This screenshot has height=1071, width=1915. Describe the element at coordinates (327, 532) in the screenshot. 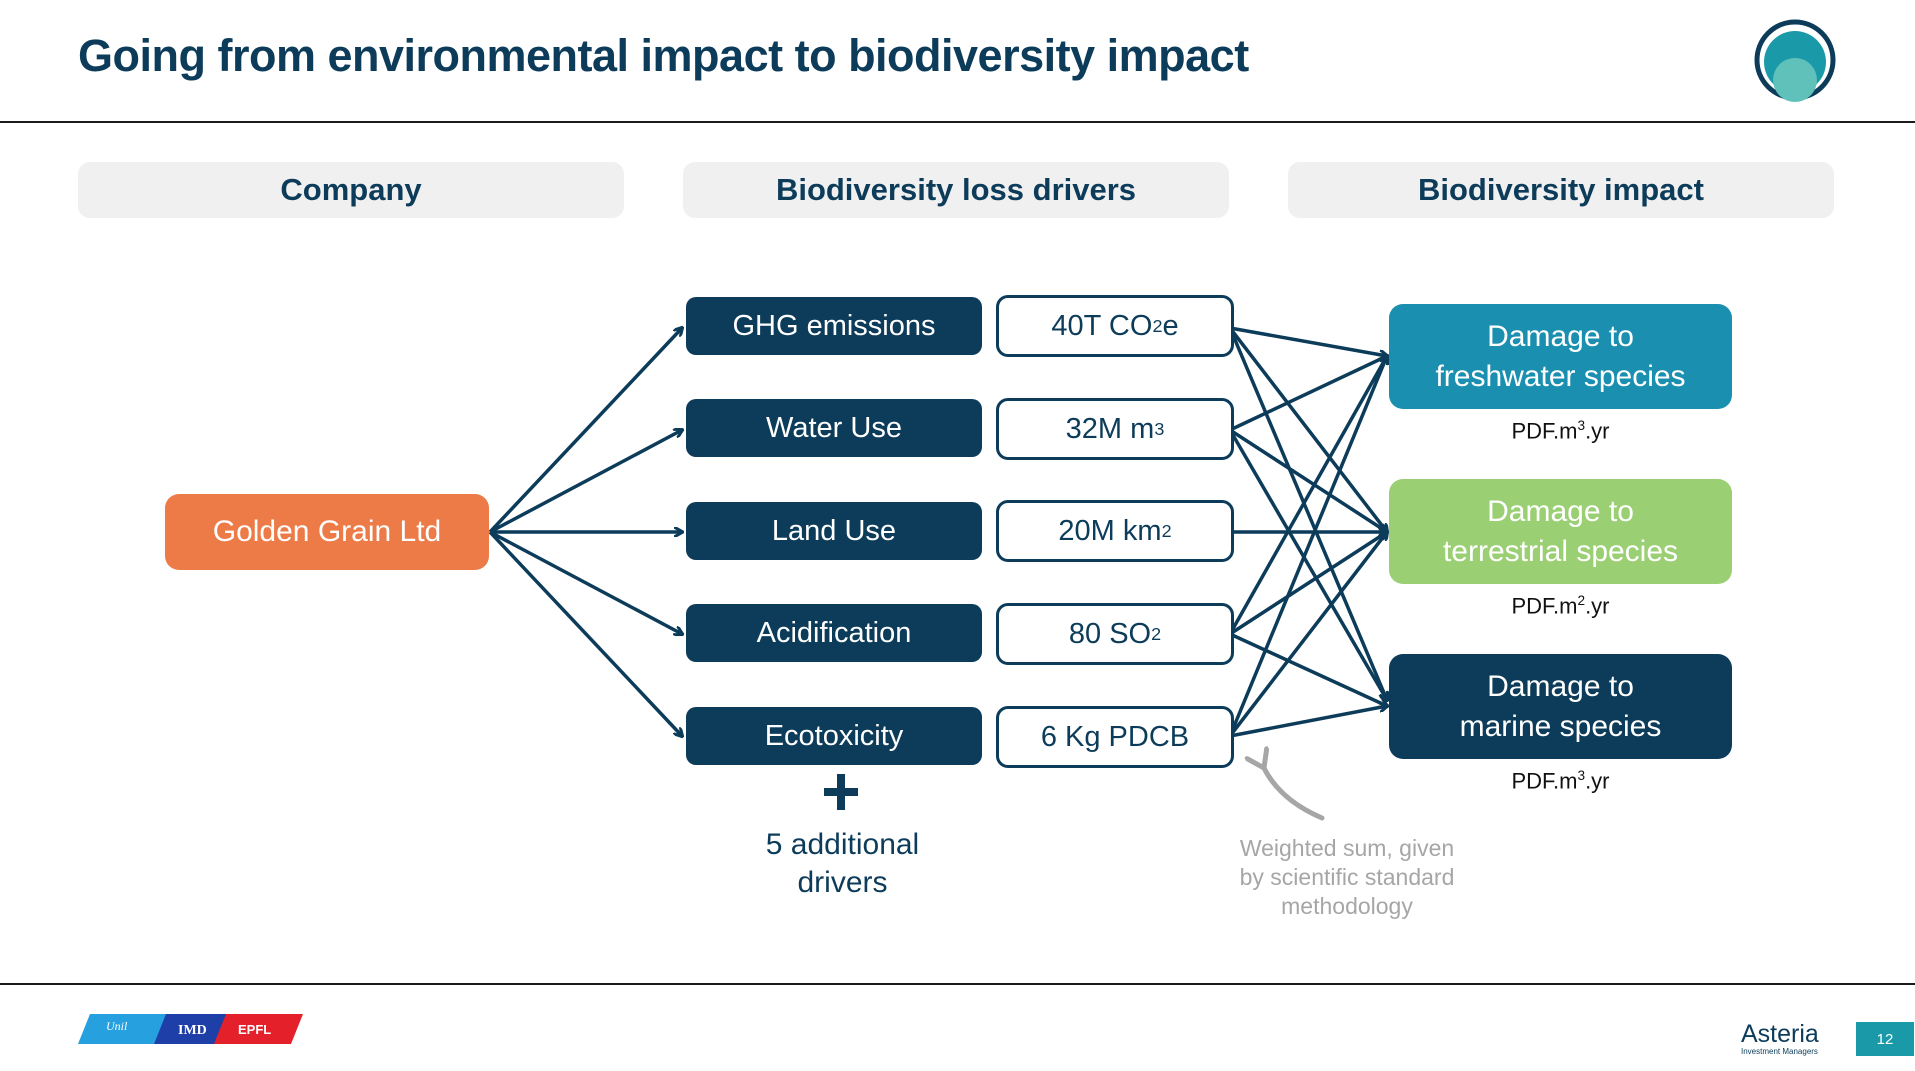

I see `company-box: Golden Grain Ltd` at that location.